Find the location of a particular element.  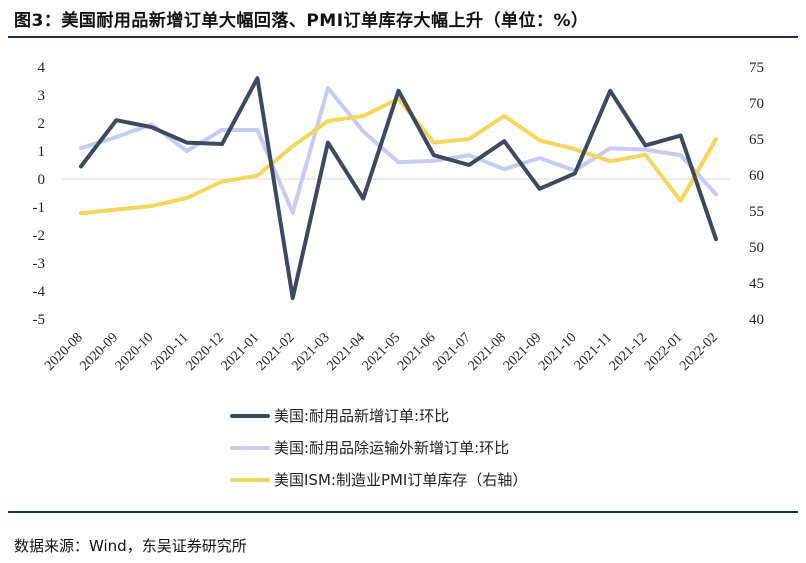

right-tick-label: 70 is located at coordinates (756, 104).